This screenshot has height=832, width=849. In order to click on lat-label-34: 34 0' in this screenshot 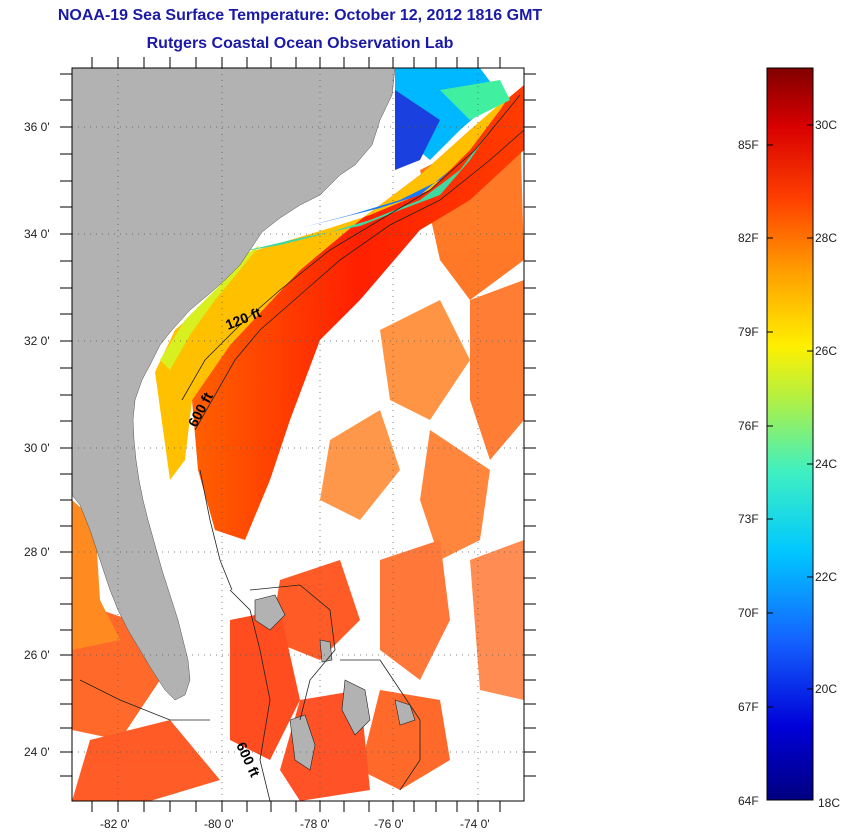, I will do `click(37, 234)`.